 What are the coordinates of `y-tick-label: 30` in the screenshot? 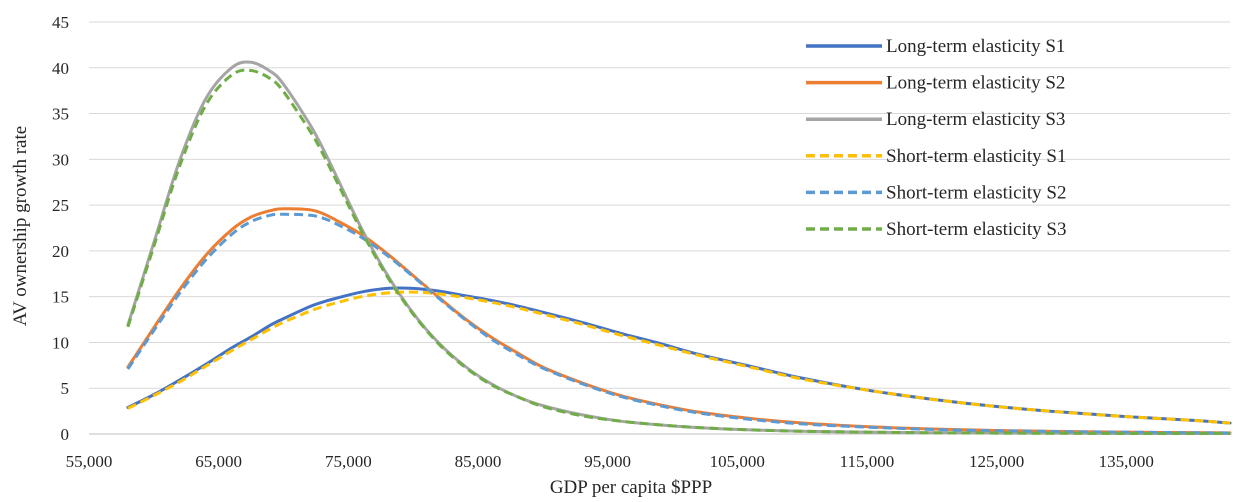 It's located at (60, 159).